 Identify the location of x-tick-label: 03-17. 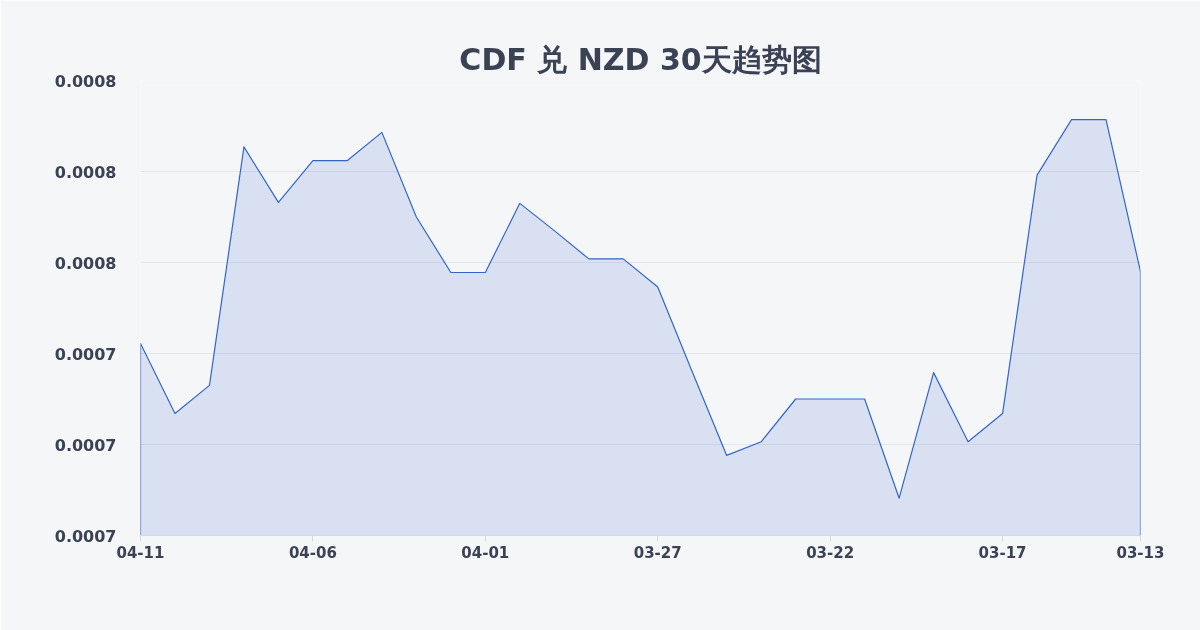
(1002, 552).